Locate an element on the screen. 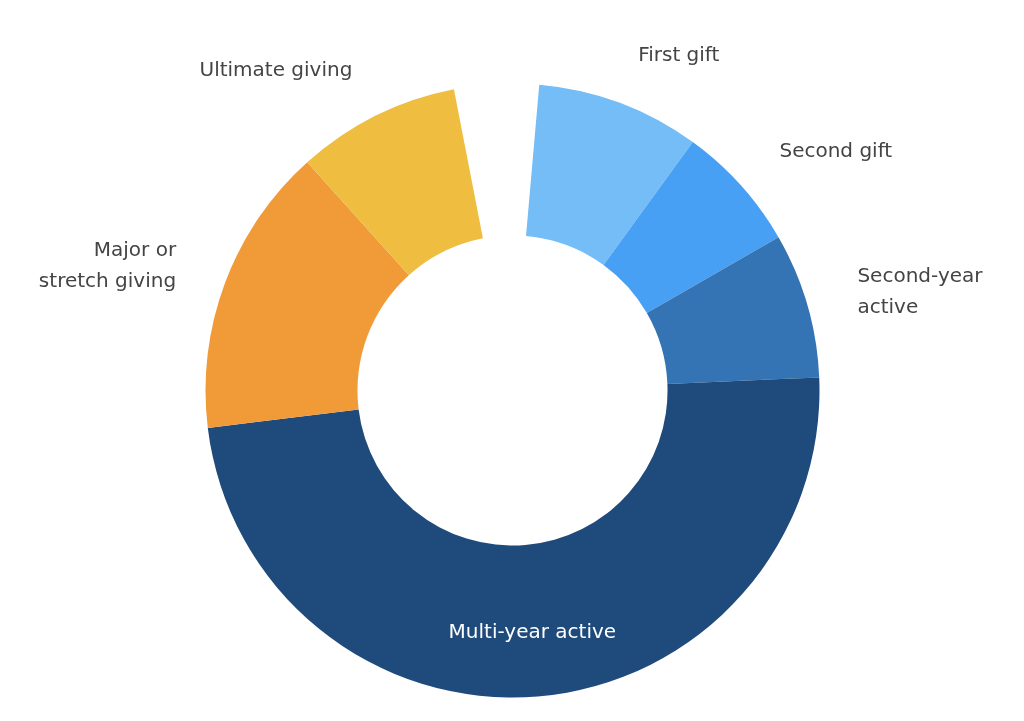 This screenshot has height=721, width=1024. slice-label: Ultimate giving is located at coordinates (276, 68).